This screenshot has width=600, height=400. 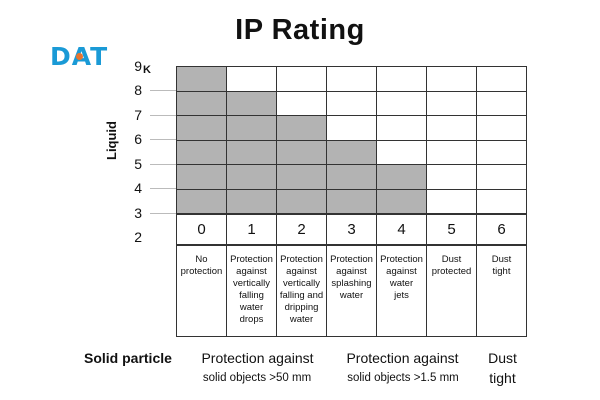 I want to click on column-number-3: 3, so click(x=351, y=229).